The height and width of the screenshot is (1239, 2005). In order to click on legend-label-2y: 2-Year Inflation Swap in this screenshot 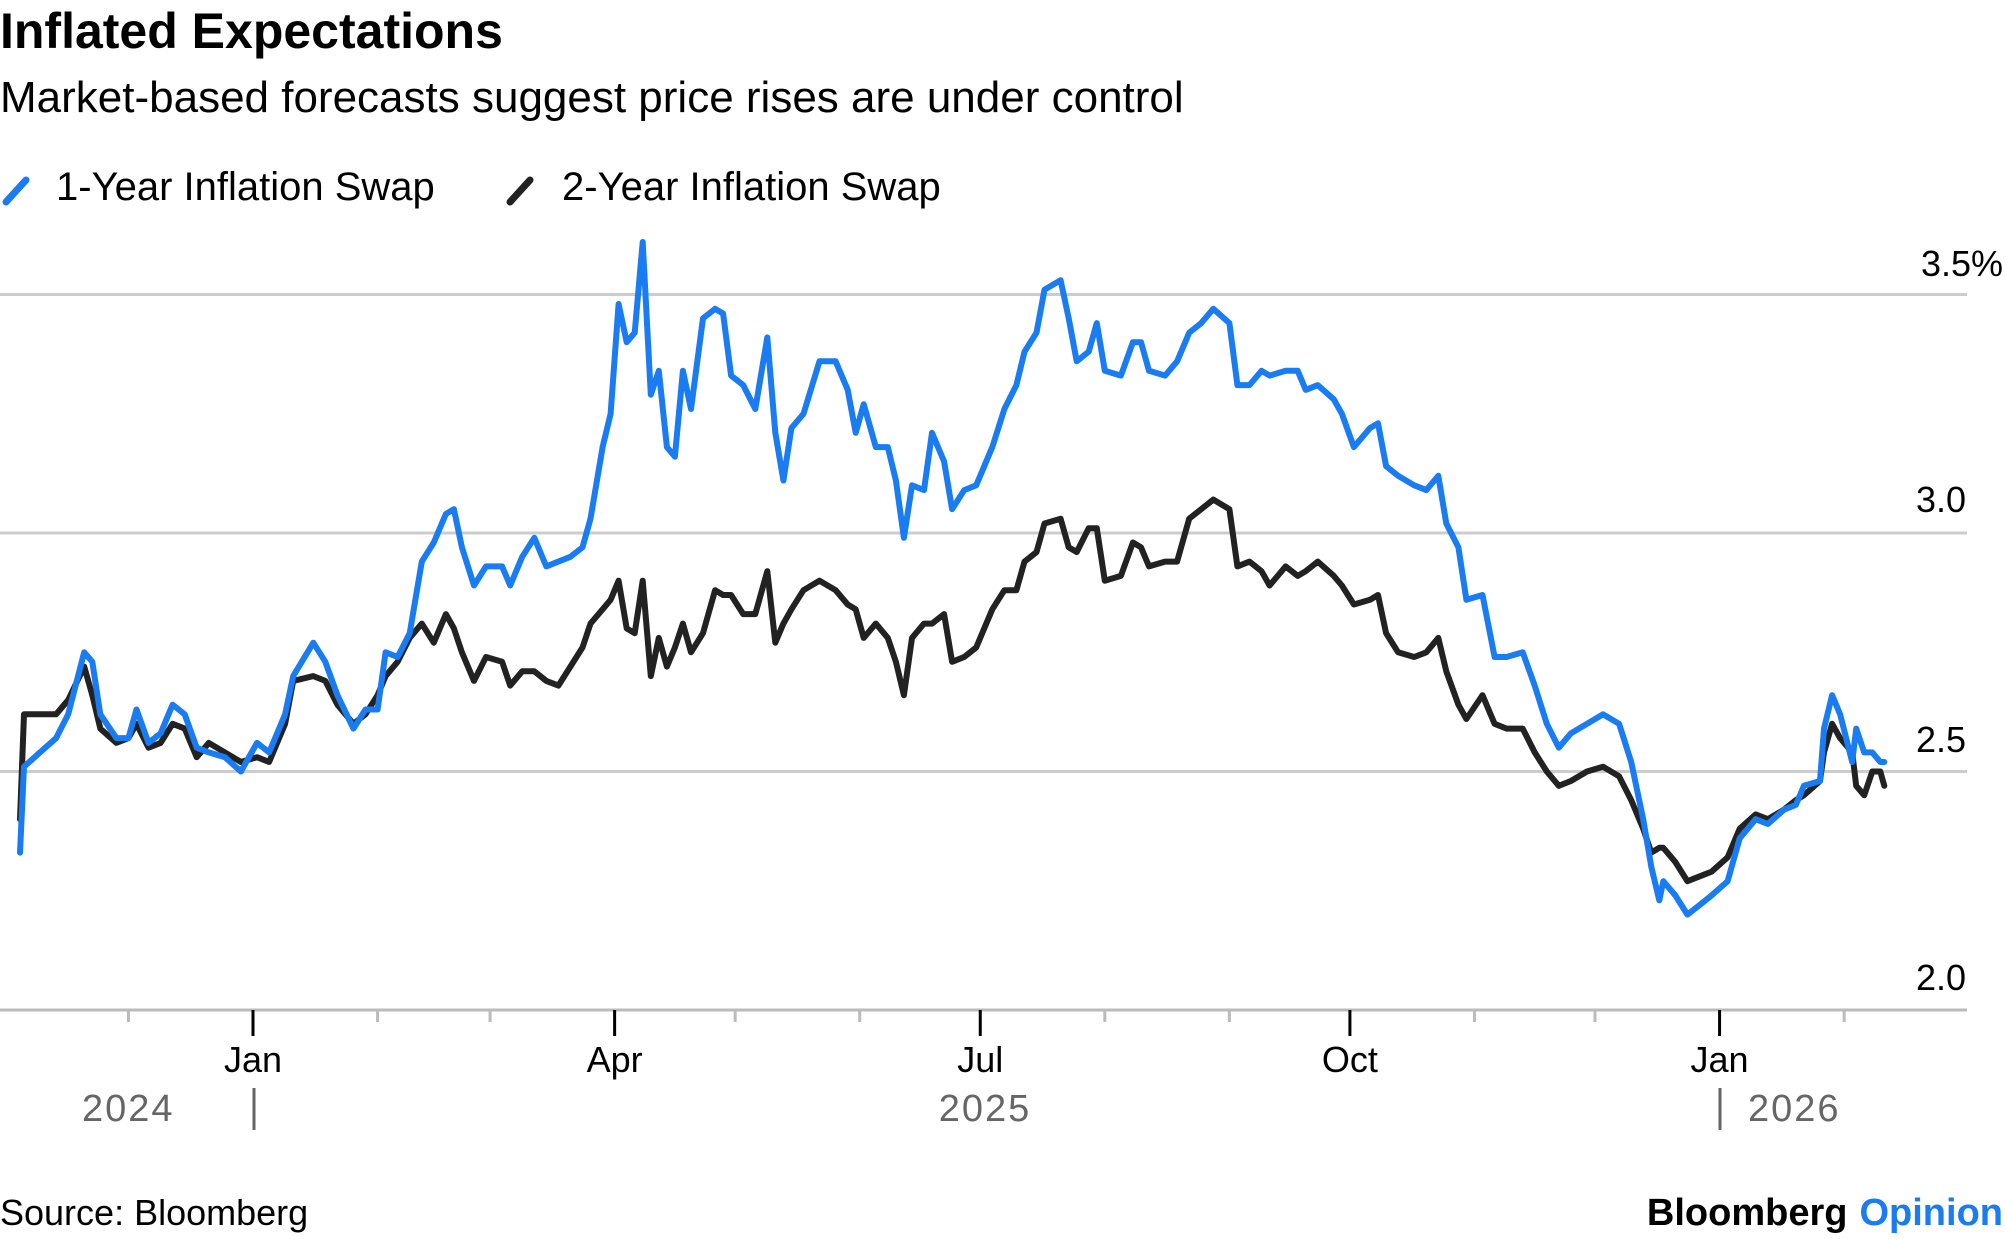, I will do `click(751, 187)`.